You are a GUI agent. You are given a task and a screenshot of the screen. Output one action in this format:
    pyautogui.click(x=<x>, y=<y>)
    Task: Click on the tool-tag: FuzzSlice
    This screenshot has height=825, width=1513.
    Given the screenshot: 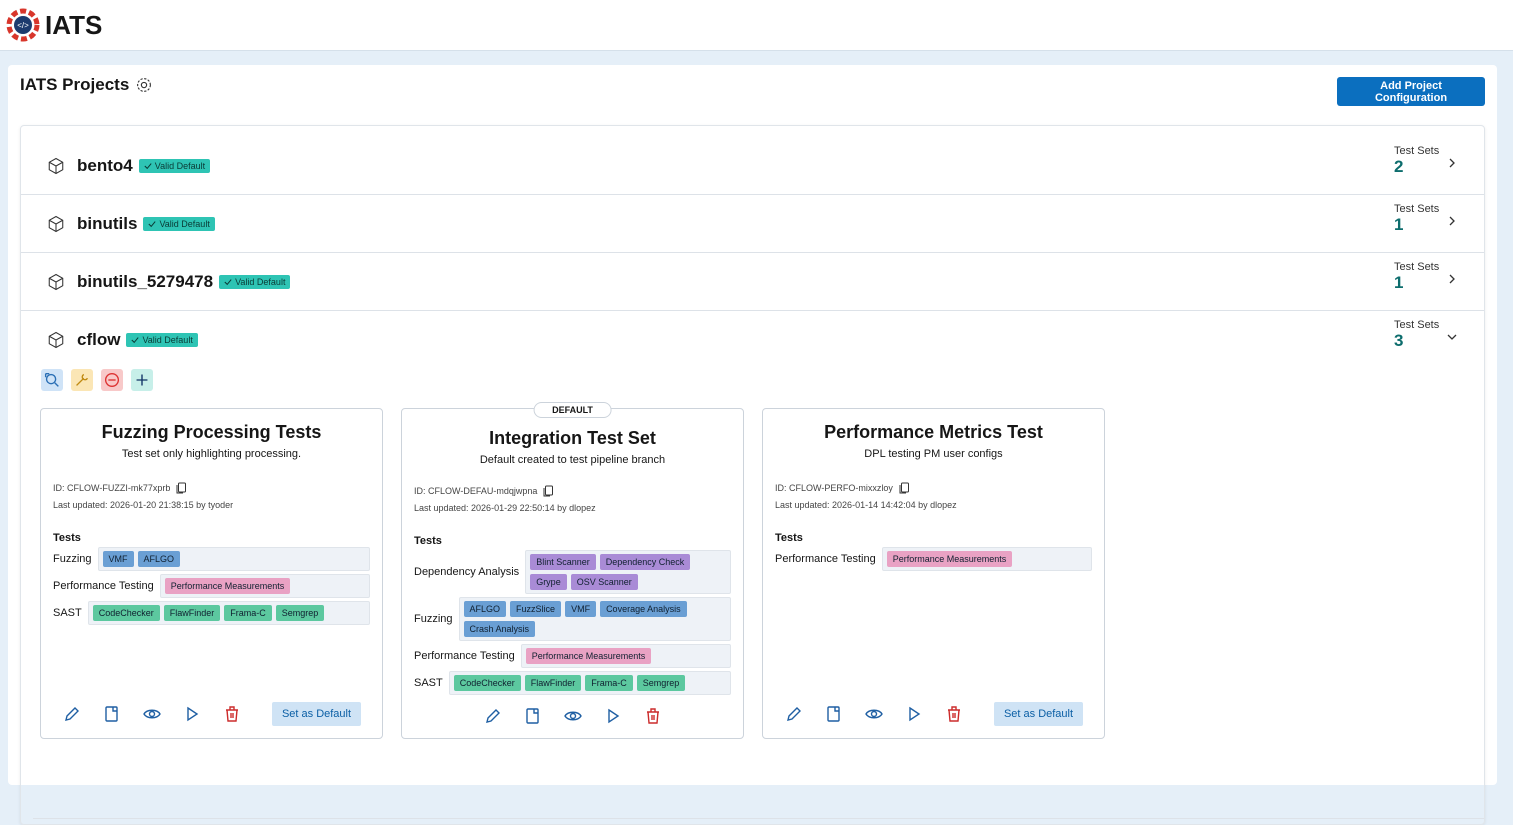 What is the action you would take?
    pyautogui.click(x=536, y=609)
    